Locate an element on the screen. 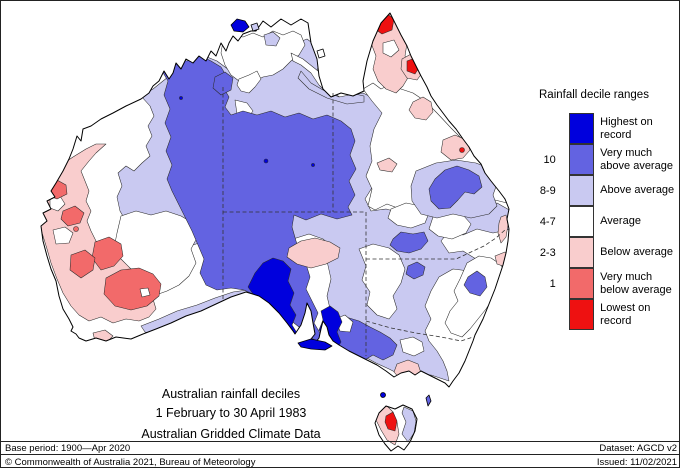 The height and width of the screenshot is (468, 680). region-average-topend-wedge is located at coordinates (249, 82).